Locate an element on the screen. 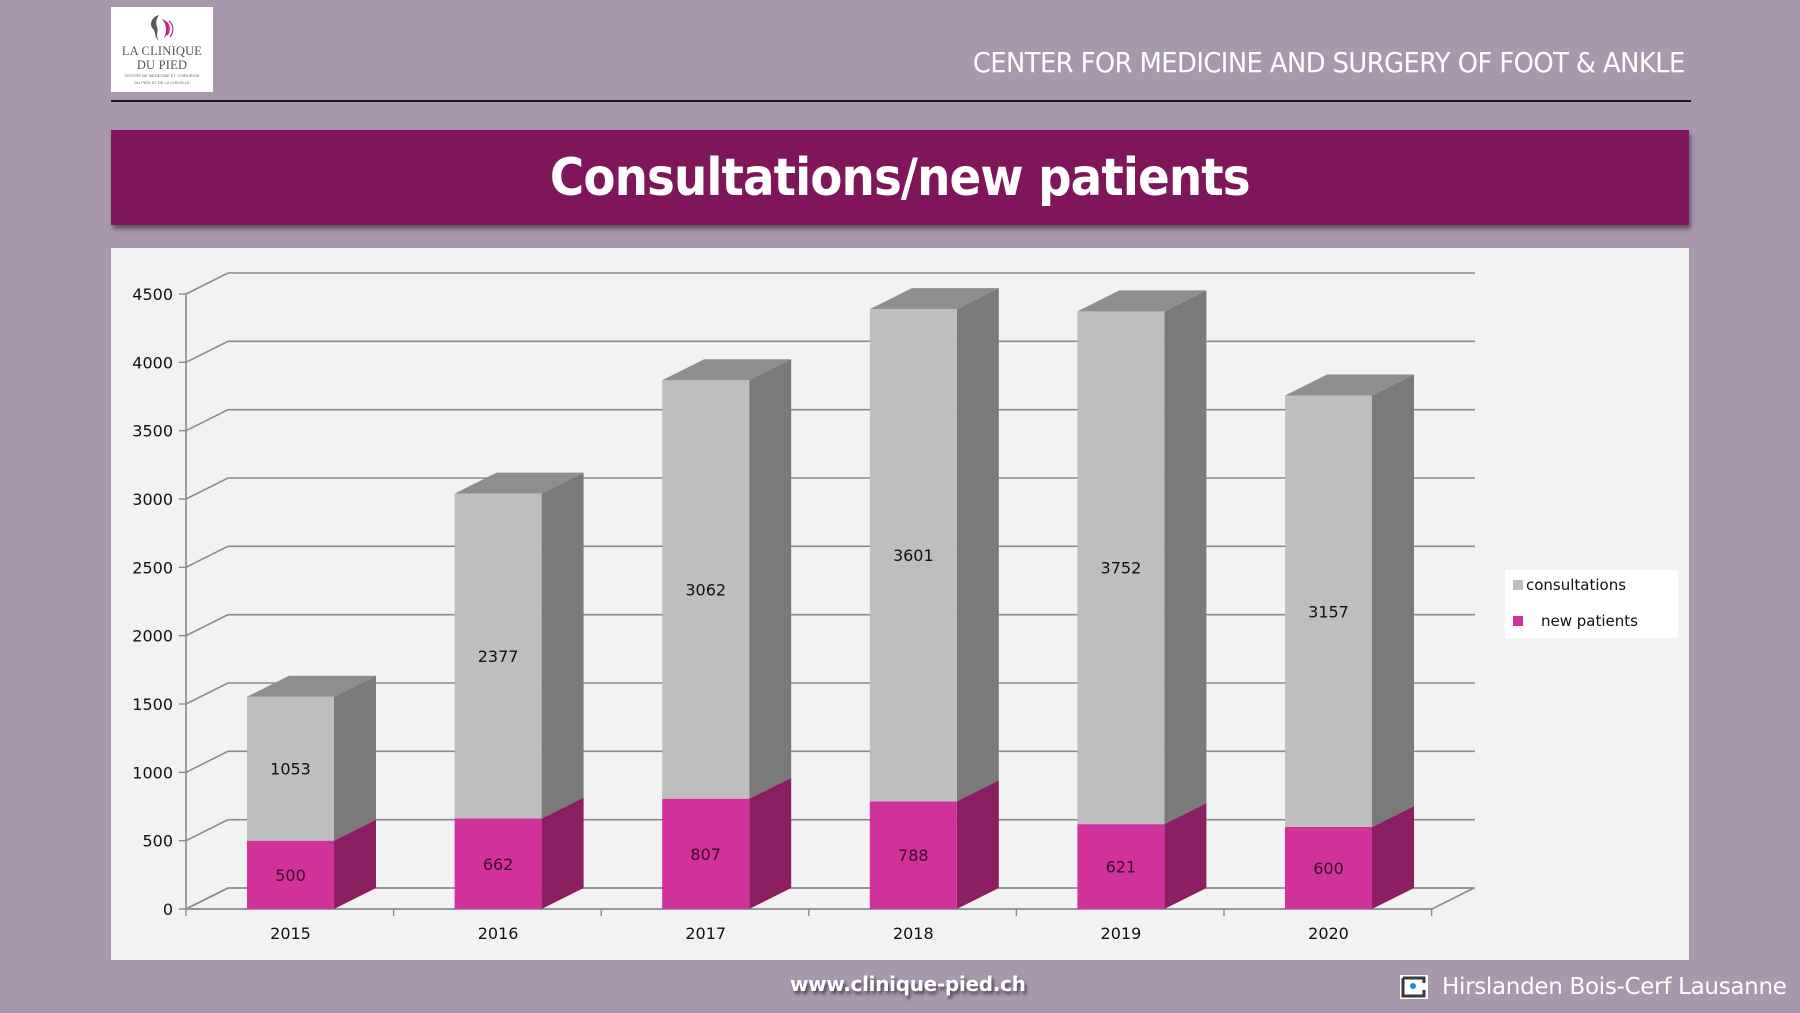 The width and height of the screenshot is (1800, 1013). y-tick-label: 1500 is located at coordinates (152, 704).